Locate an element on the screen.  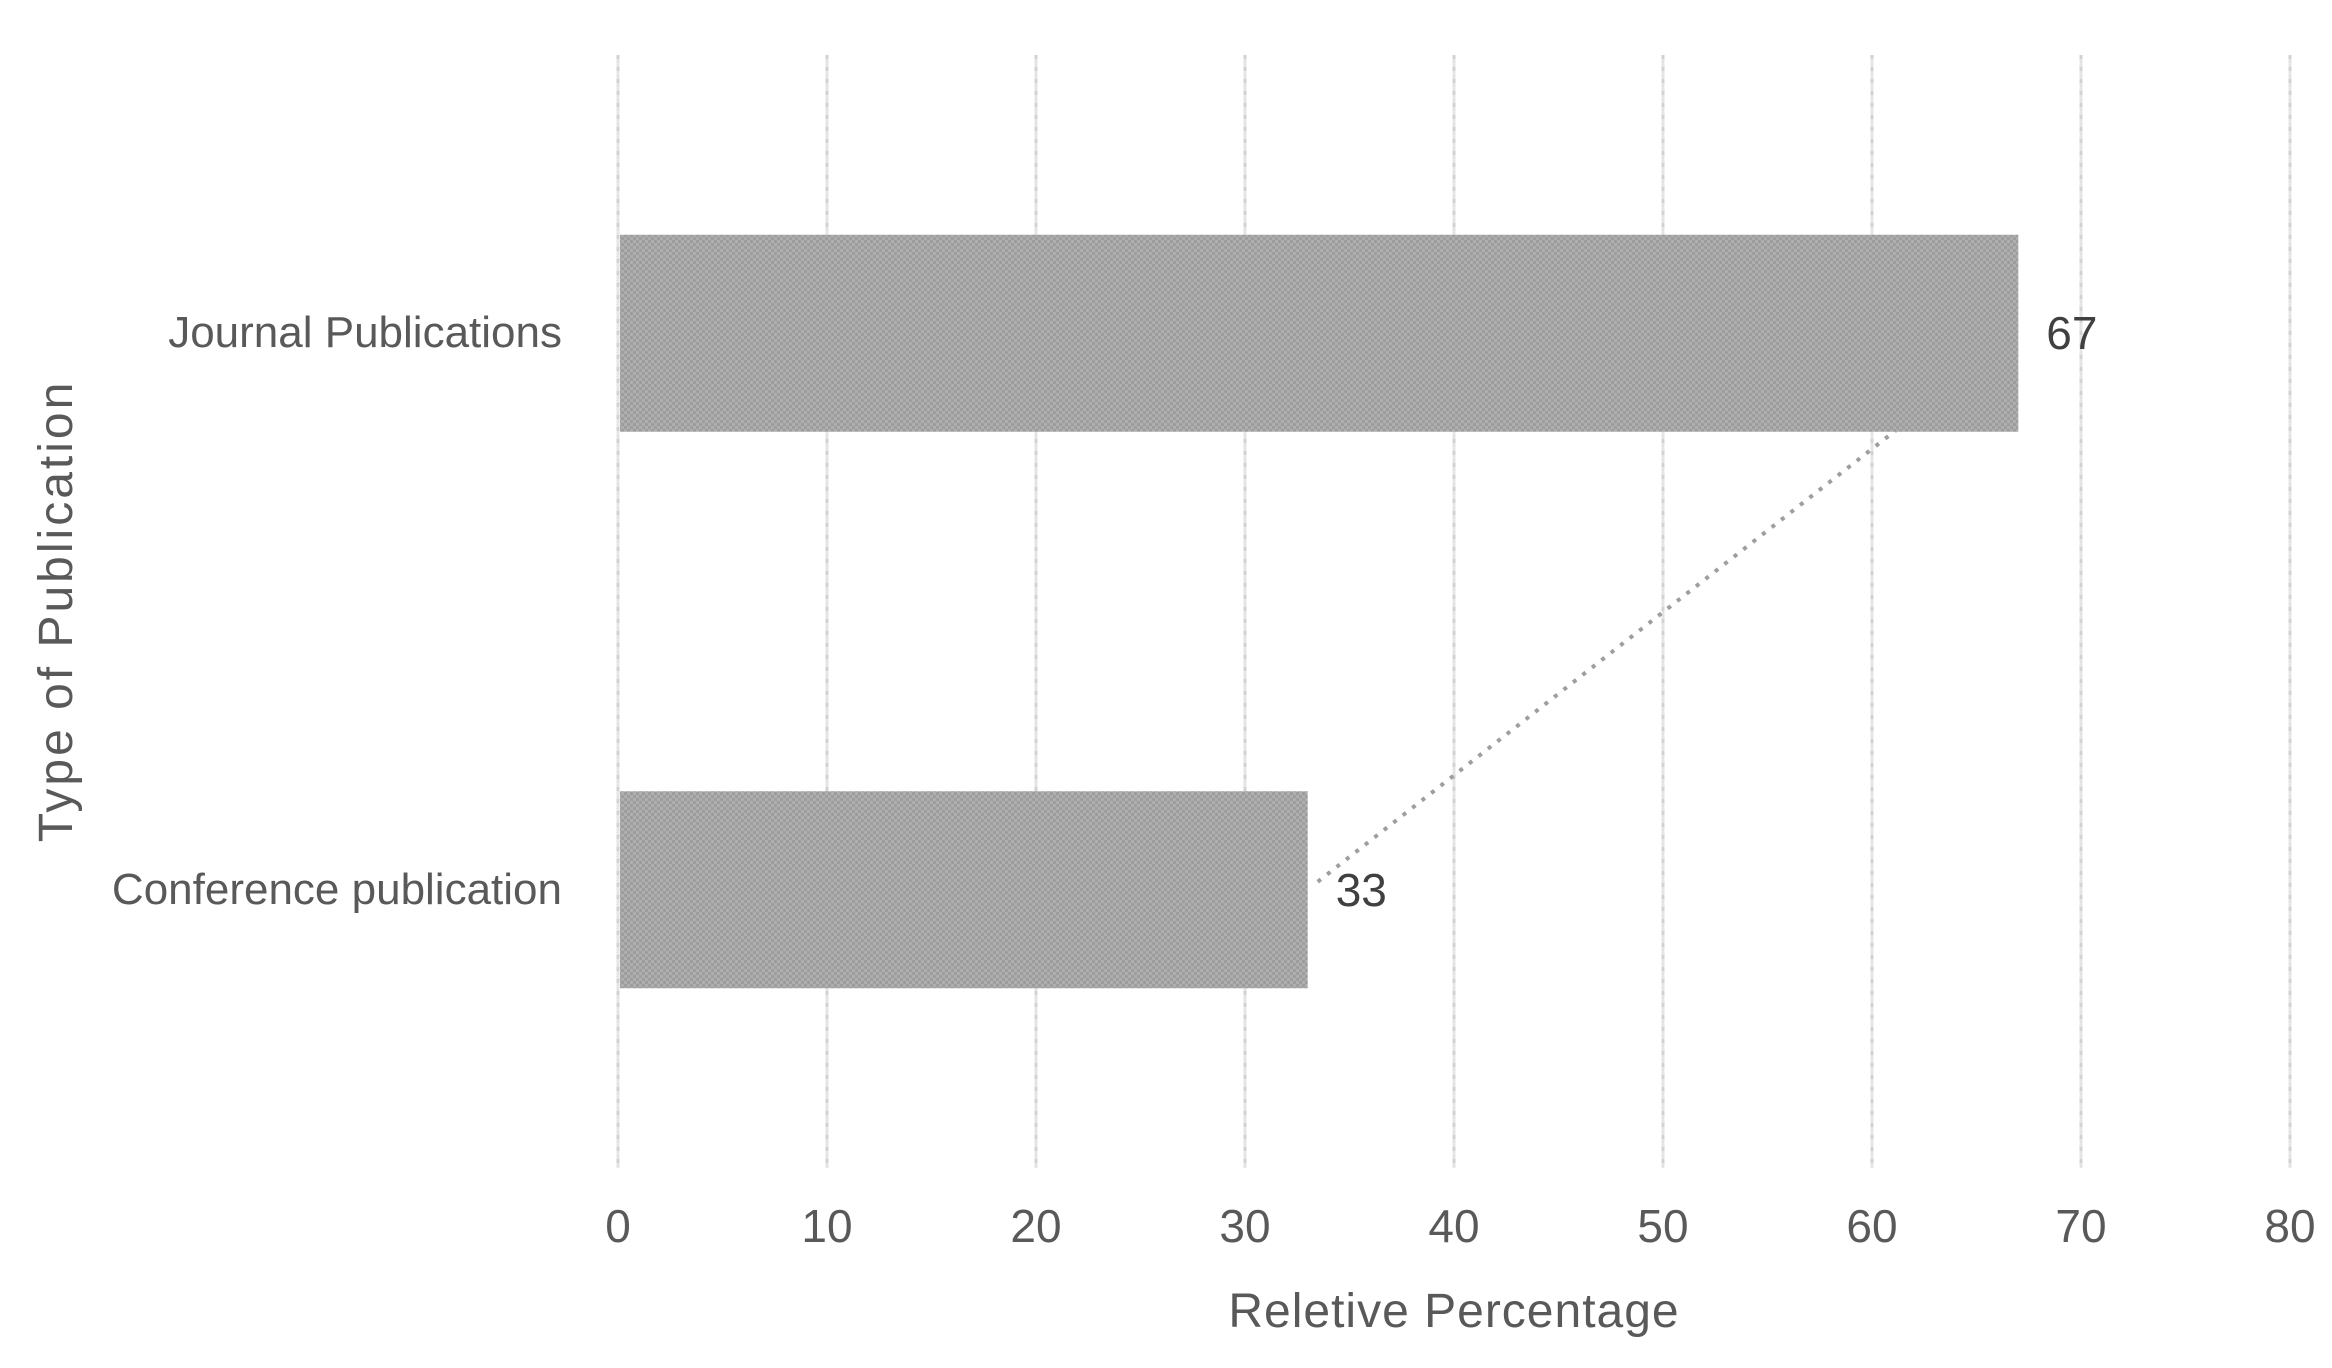
x-tick-label: 50 is located at coordinates (1663, 1226).